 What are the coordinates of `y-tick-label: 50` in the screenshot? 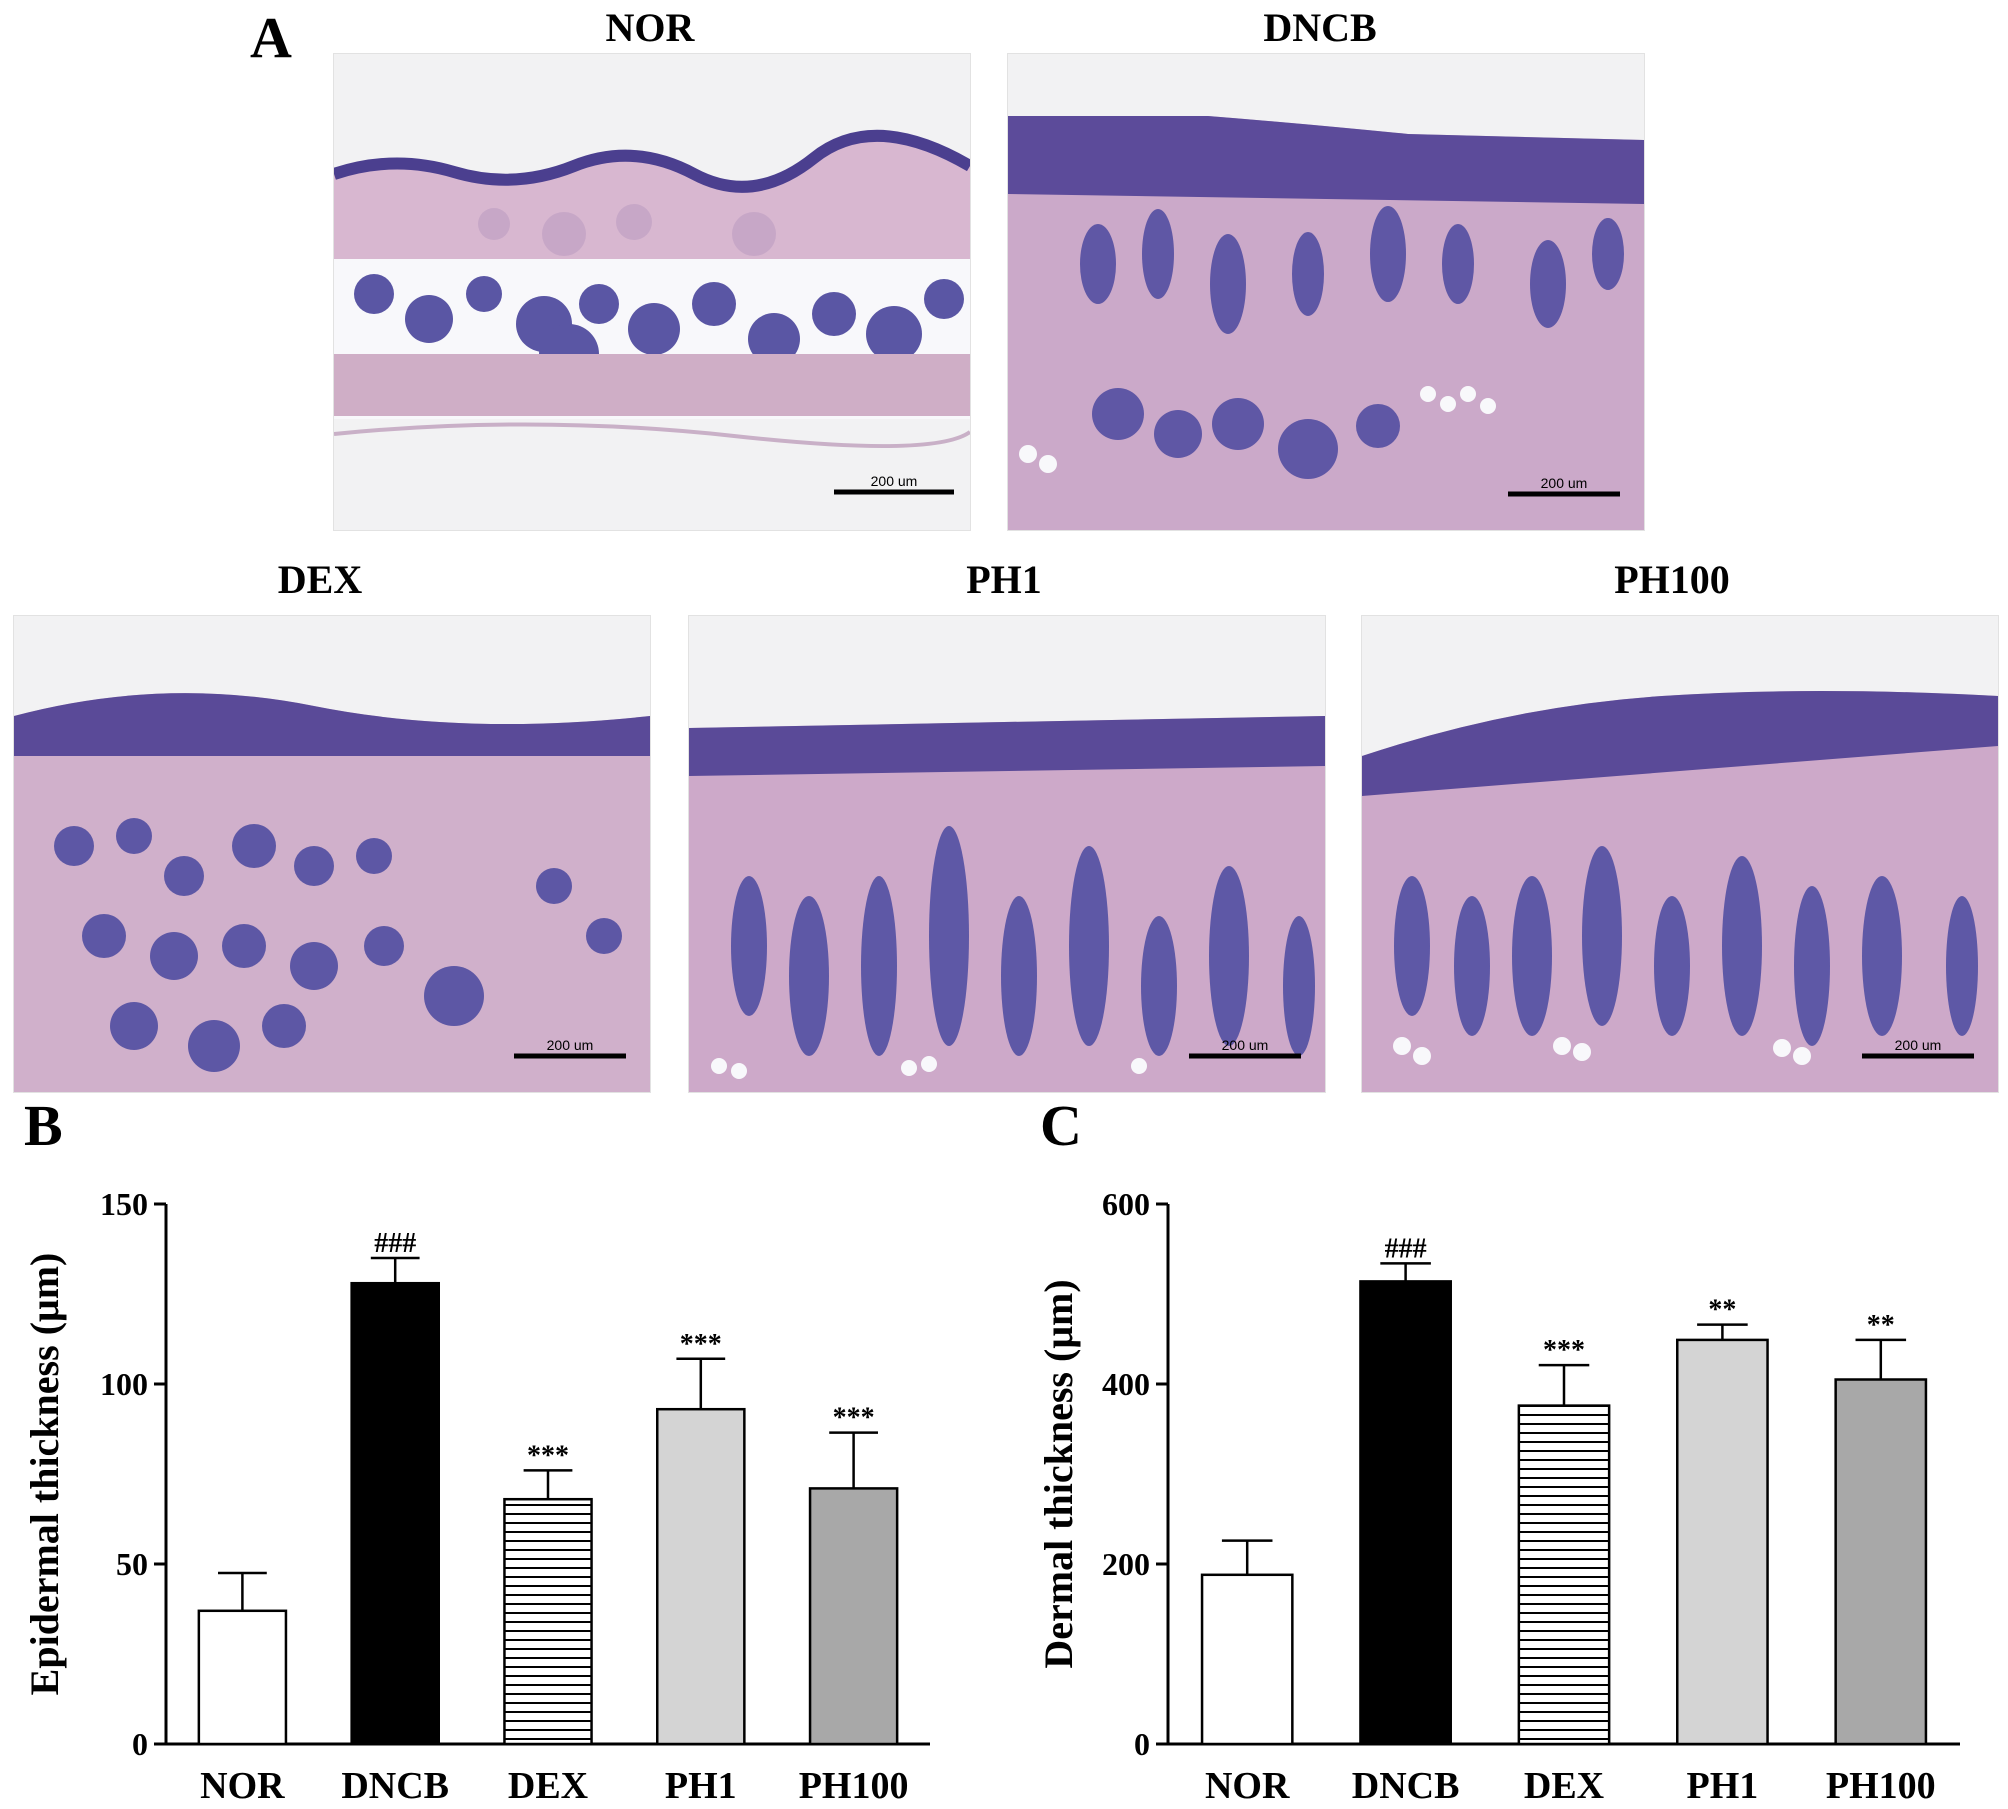 It's located at (132, 1564).